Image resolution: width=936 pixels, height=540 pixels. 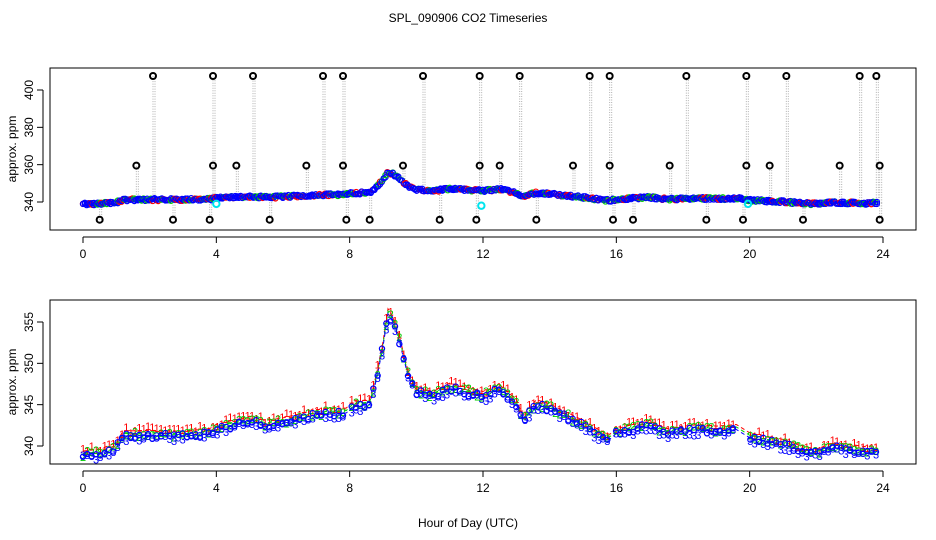 What do you see at coordinates (12, 382) in the screenshot?
I see `bottom-y-axis-title: approx. ppm` at bounding box center [12, 382].